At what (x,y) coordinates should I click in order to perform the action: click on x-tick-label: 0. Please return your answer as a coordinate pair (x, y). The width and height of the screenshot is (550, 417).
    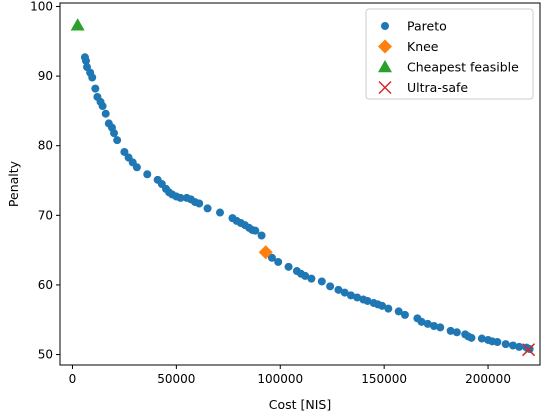
    Looking at the image, I should click on (73, 379).